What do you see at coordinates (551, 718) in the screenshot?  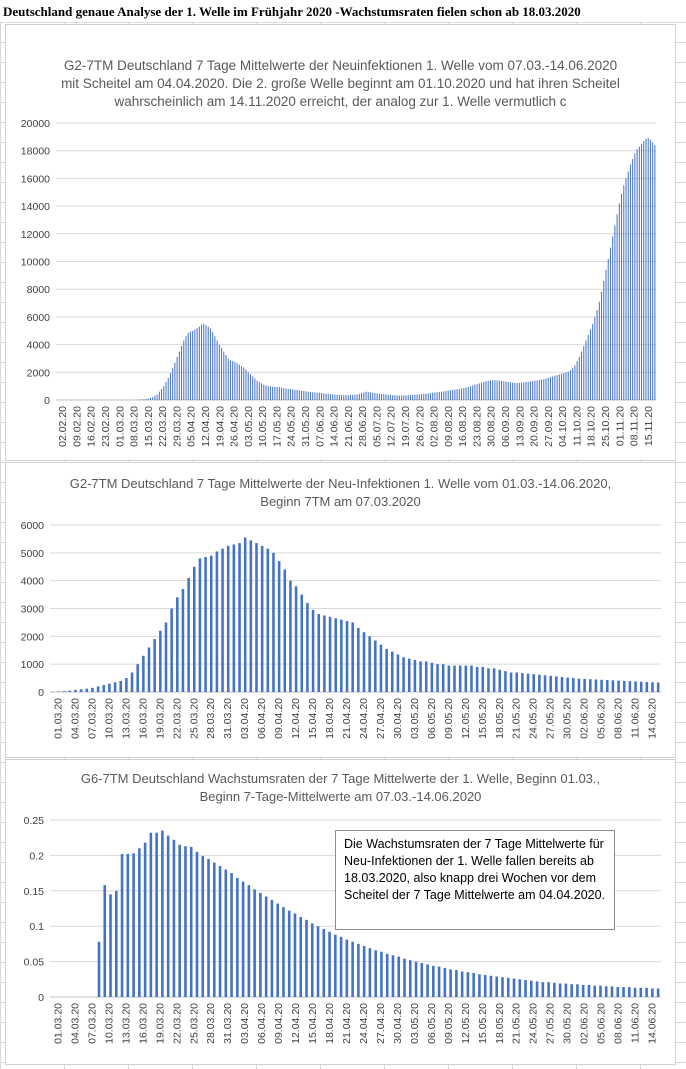 I see `chart-2-xtick-label: 27.05.20` at bounding box center [551, 718].